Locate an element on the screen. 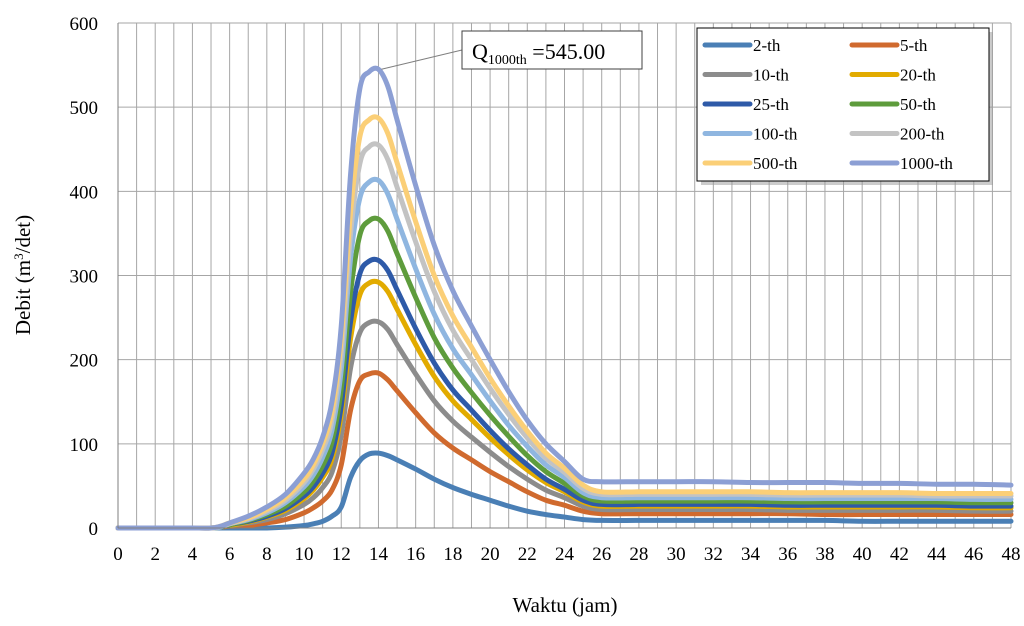 This screenshot has height=626, width=1024. annotation-subscript: 1000th is located at coordinates (507, 60).